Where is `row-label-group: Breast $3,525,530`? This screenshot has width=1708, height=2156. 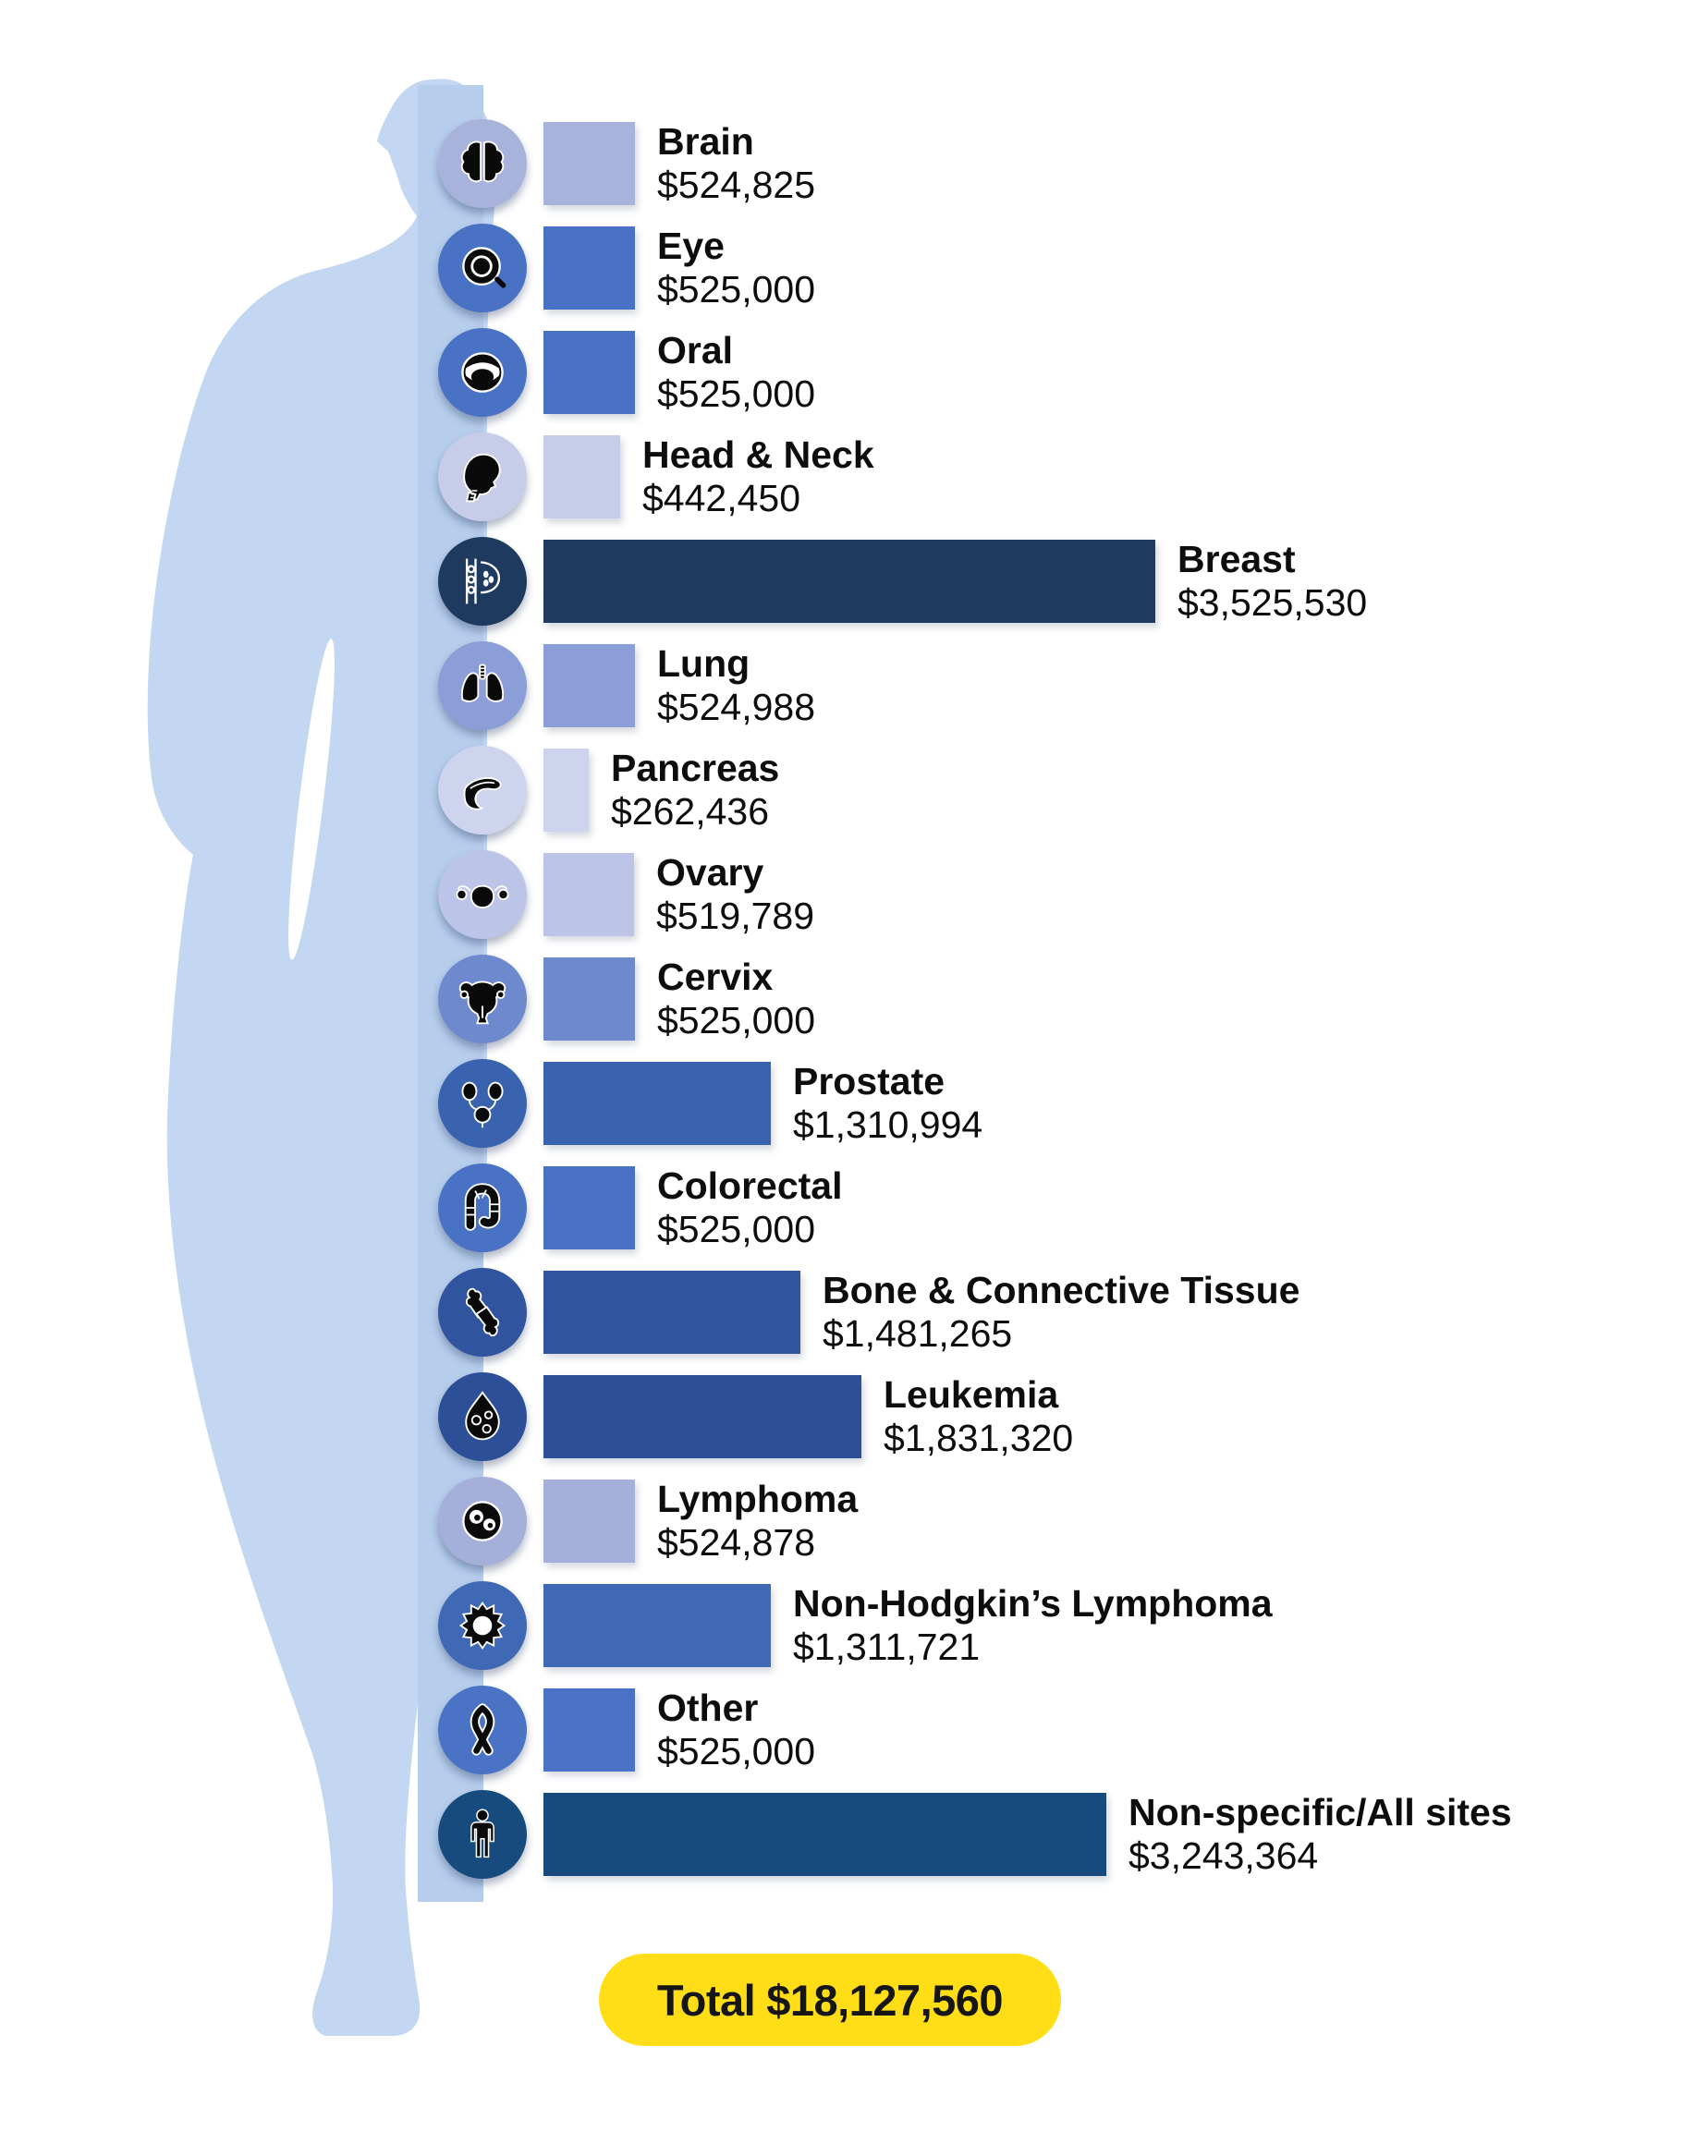 row-label-group: Breast $3,525,530 is located at coordinates (1272, 581).